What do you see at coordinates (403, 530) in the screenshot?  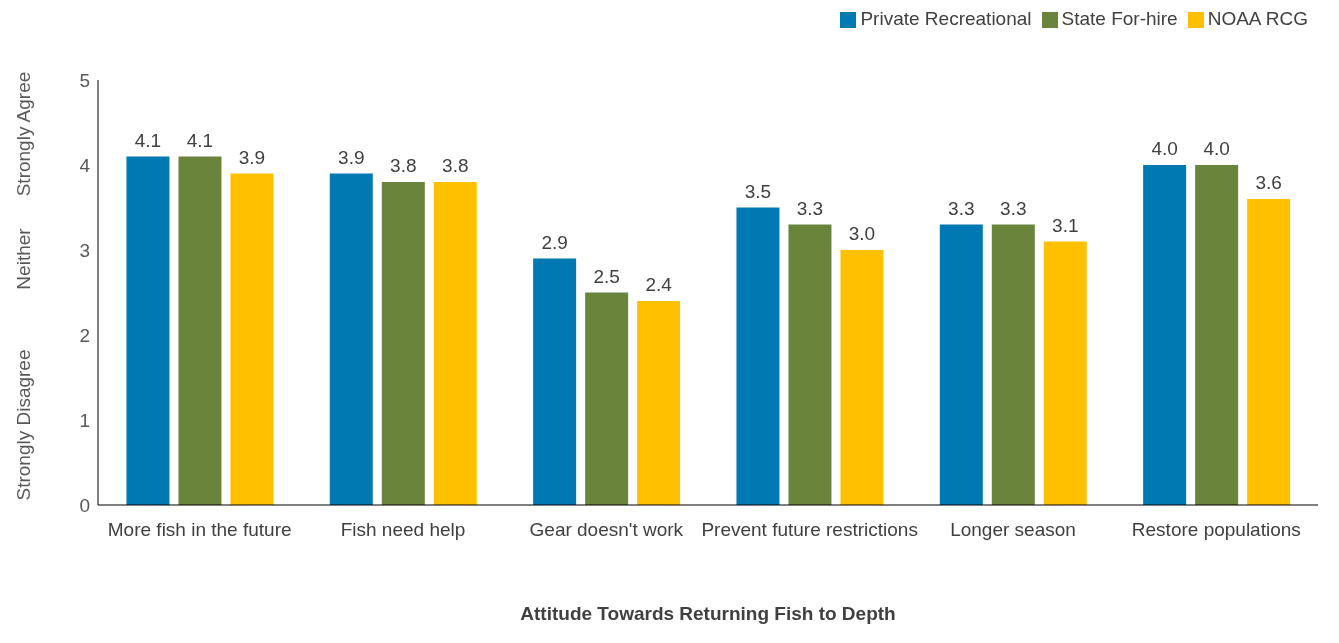 I see `x-tick-label: Fish need help` at bounding box center [403, 530].